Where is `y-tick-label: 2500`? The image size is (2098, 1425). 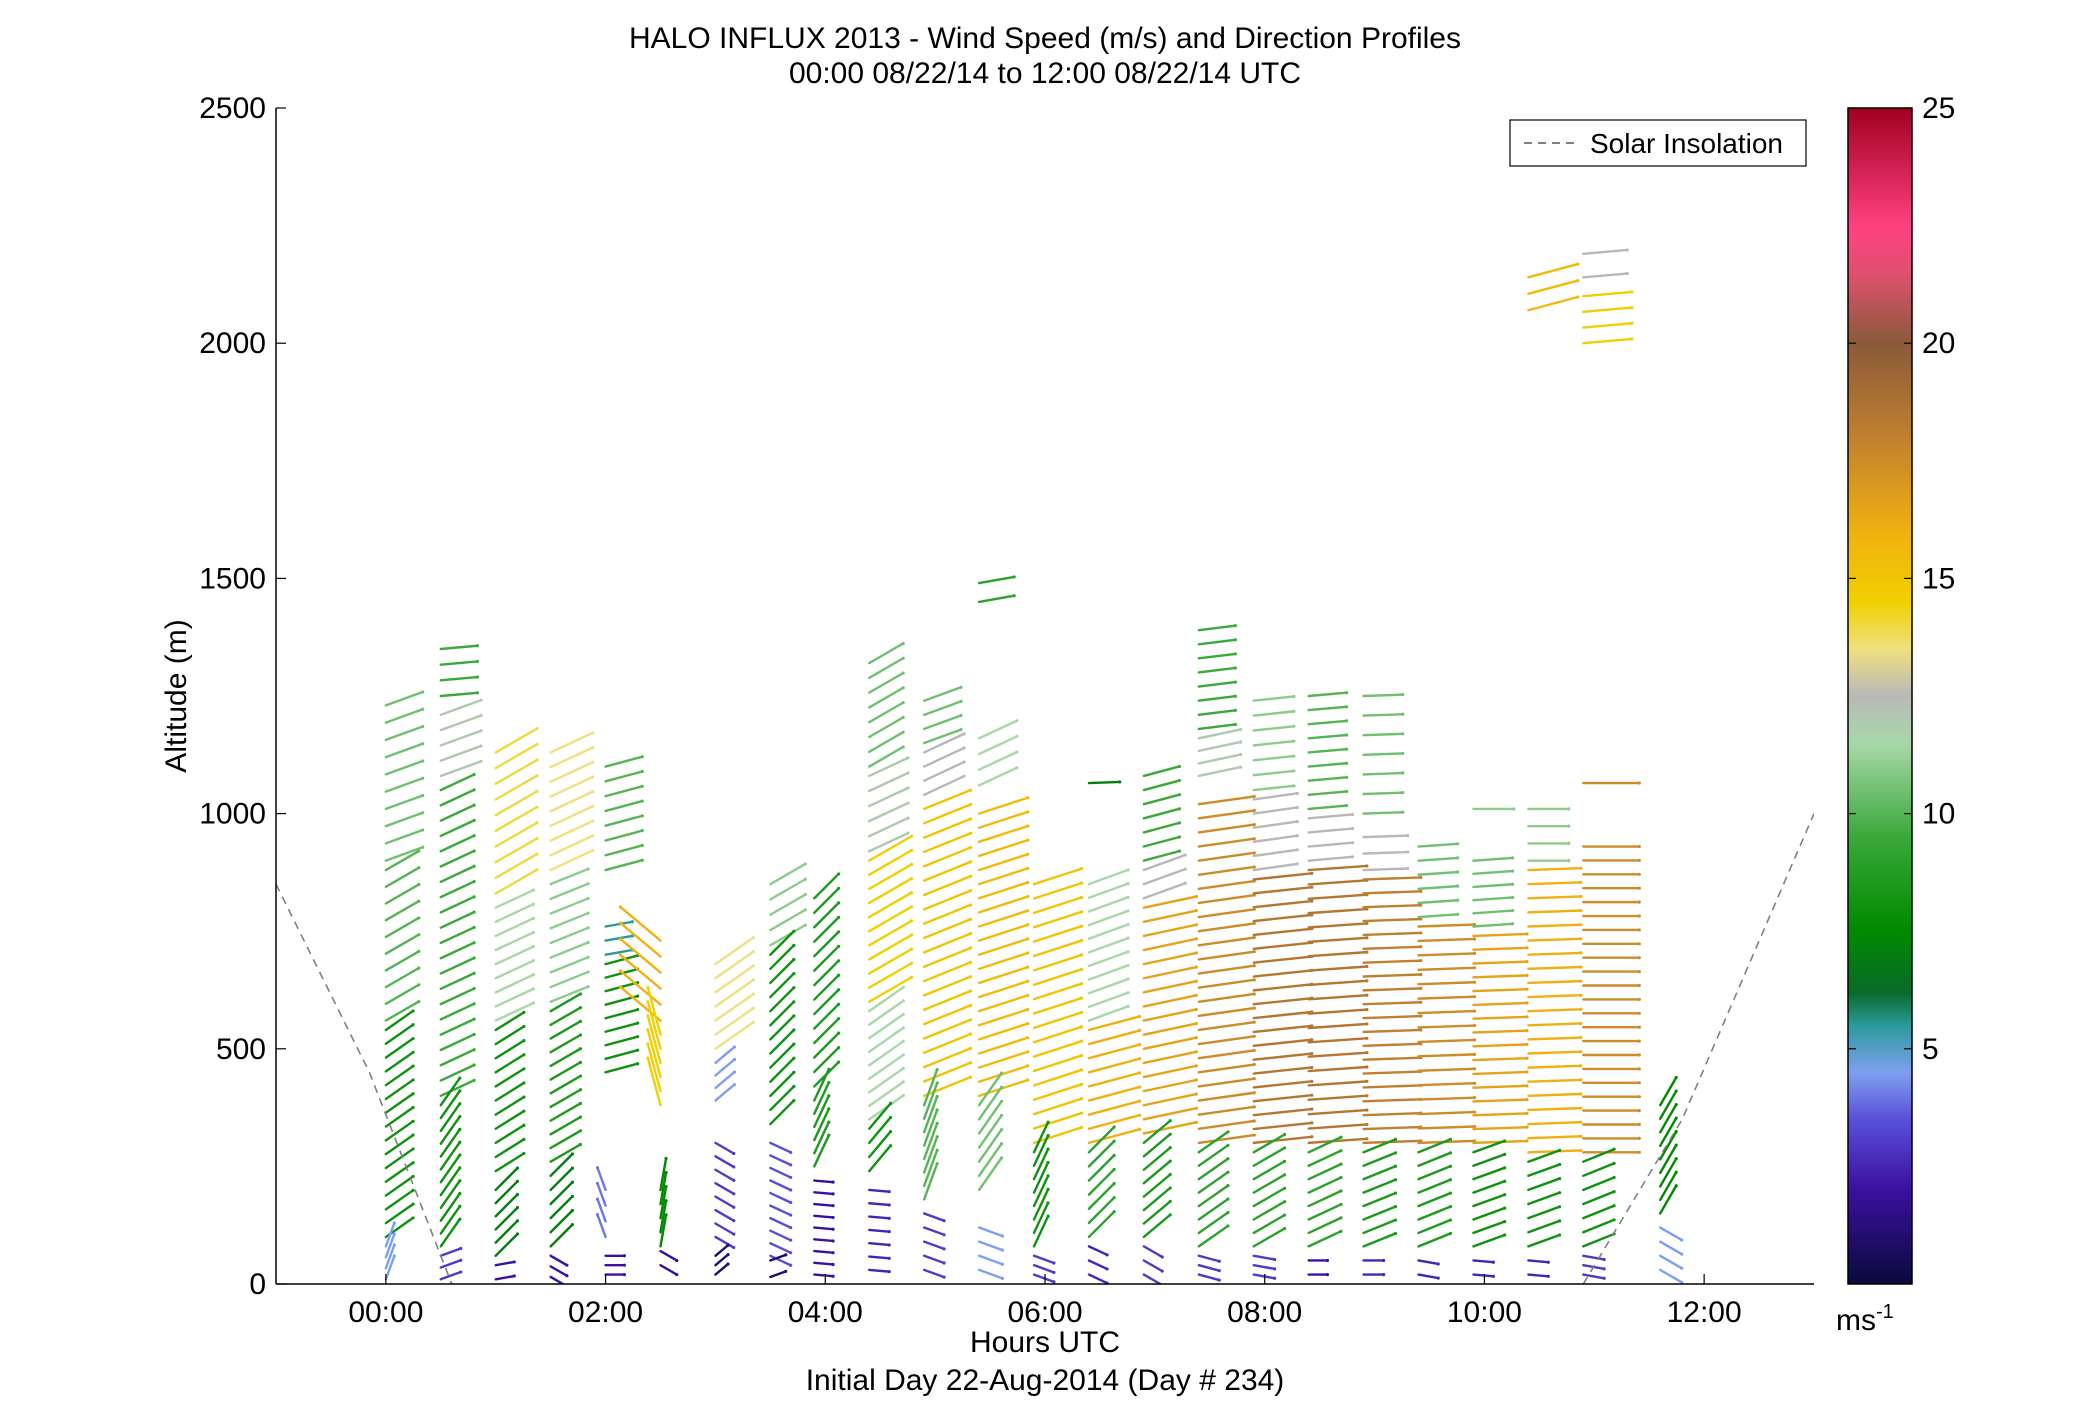
y-tick-label: 2500 is located at coordinates (232, 108).